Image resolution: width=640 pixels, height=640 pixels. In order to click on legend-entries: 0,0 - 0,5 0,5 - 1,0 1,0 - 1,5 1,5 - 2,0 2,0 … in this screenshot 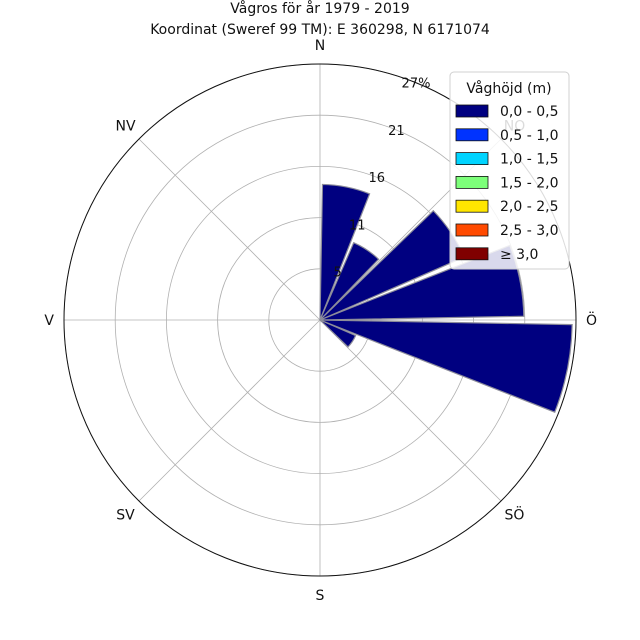, I will do `click(506, 183)`.